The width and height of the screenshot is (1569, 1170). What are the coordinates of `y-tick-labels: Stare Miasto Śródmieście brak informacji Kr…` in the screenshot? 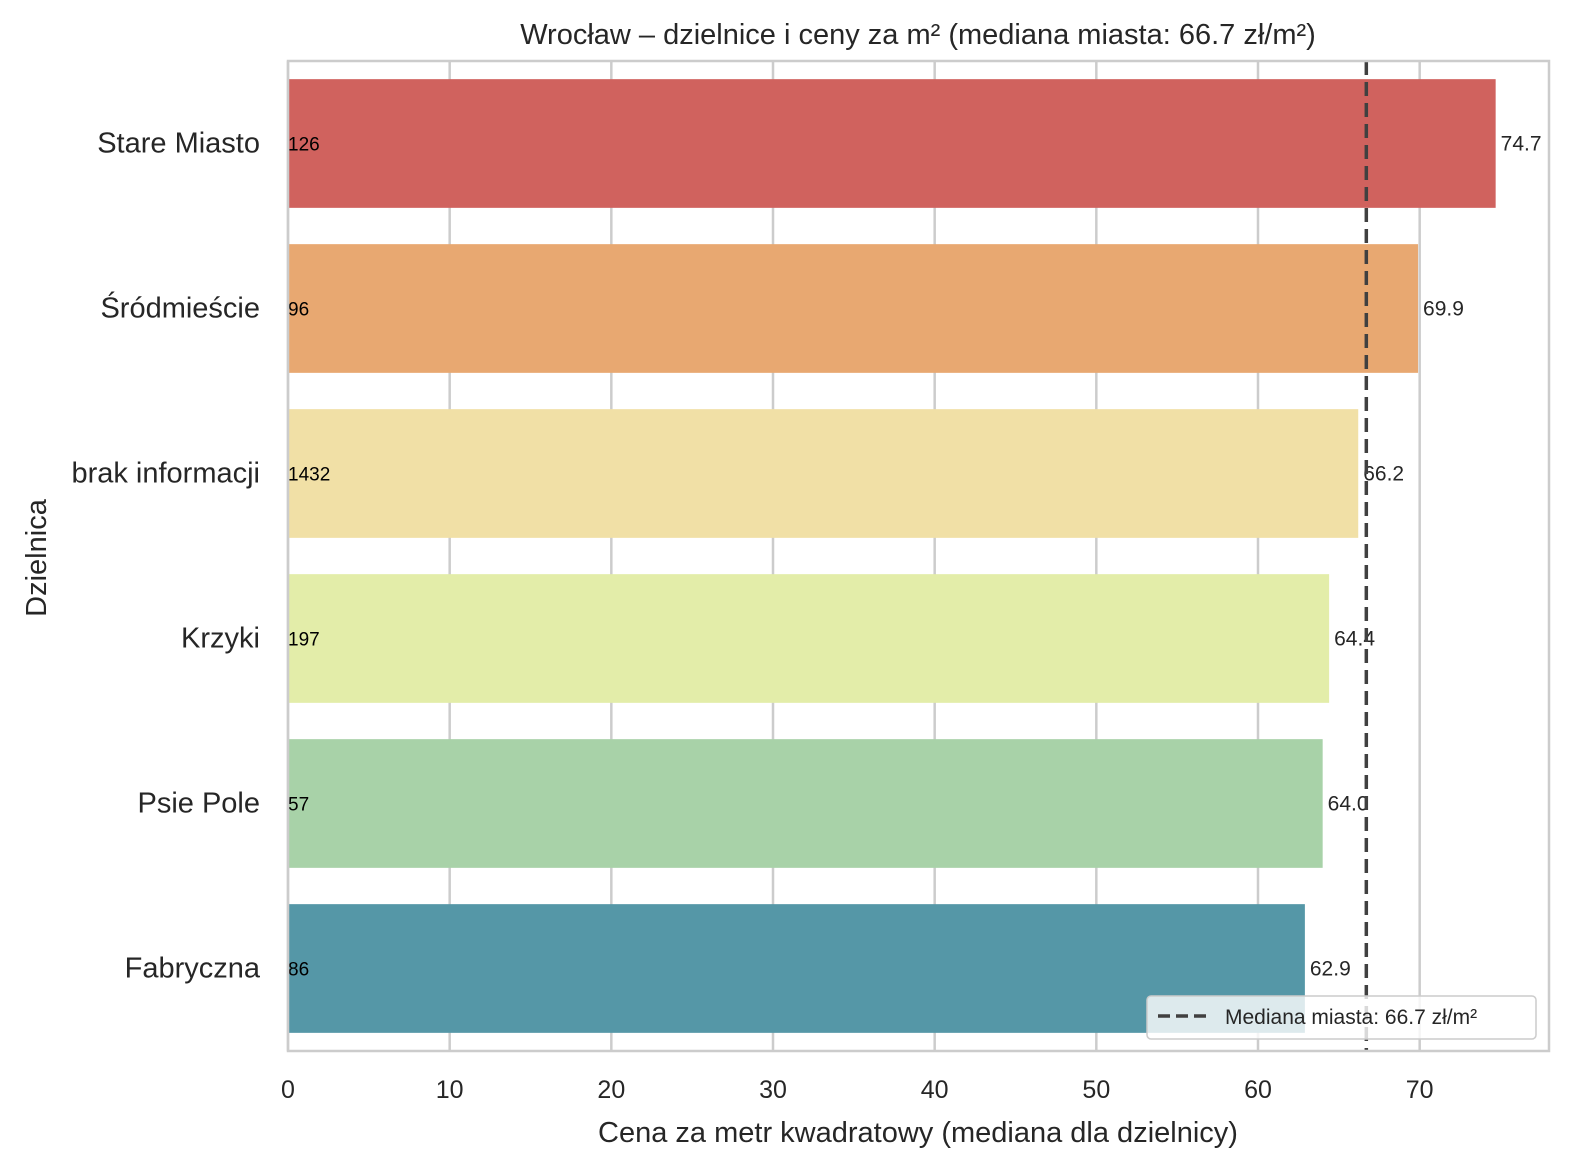 It's located at (165, 556).